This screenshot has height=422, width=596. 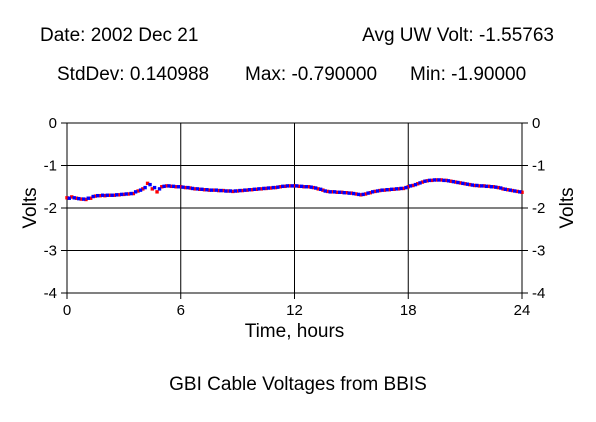 What do you see at coordinates (408, 310) in the screenshot?
I see `x-tick-label: 18` at bounding box center [408, 310].